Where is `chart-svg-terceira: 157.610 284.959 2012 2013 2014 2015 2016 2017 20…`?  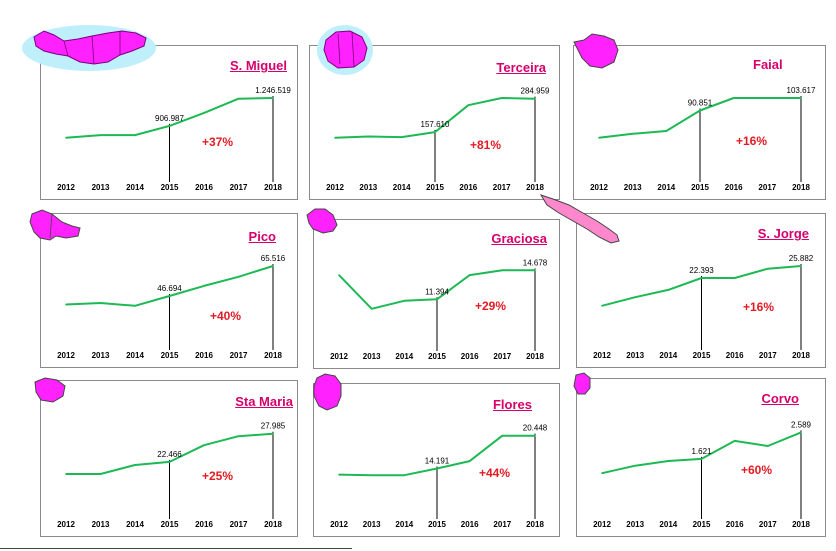 chart-svg-terceira: 157.610 284.959 2012 2013 2014 2015 2016 2017 20… is located at coordinates (438, 139).